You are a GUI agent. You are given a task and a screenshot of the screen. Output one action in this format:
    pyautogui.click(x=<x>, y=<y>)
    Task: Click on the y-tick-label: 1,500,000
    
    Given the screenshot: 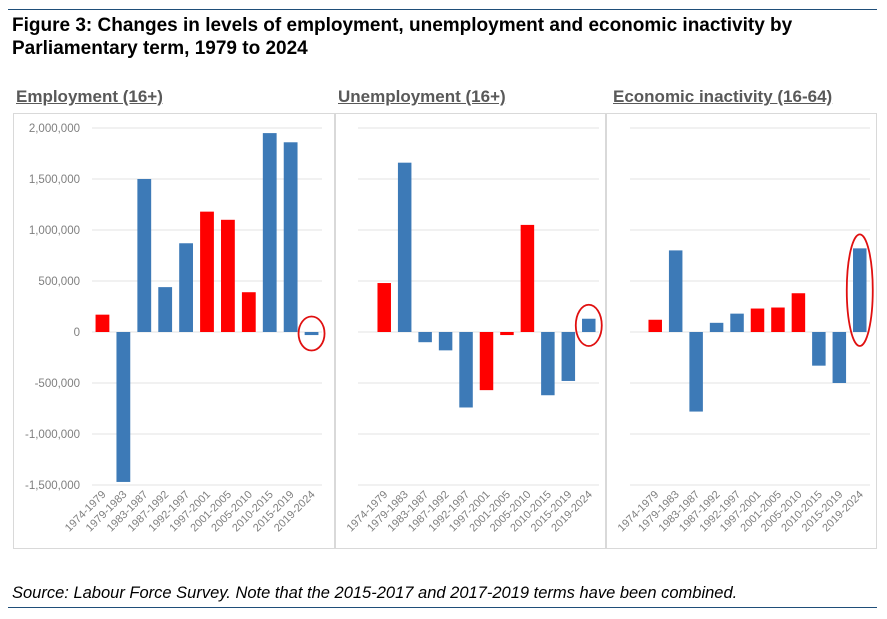 What is the action you would take?
    pyautogui.click(x=54, y=180)
    